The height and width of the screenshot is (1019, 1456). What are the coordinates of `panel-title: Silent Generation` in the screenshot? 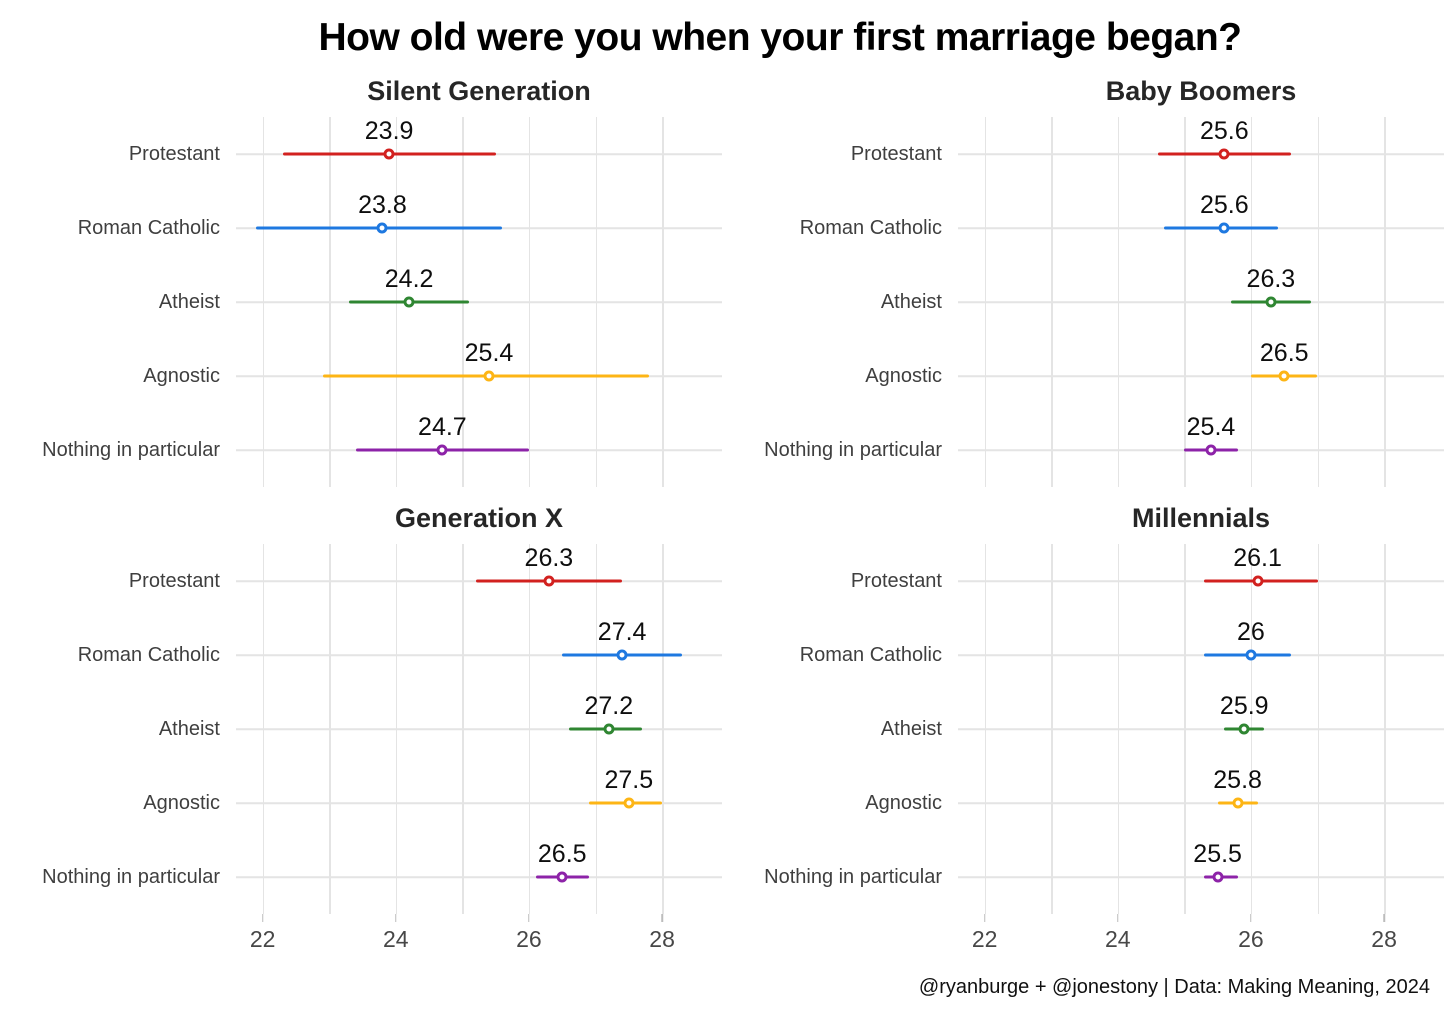 It's located at (479, 91).